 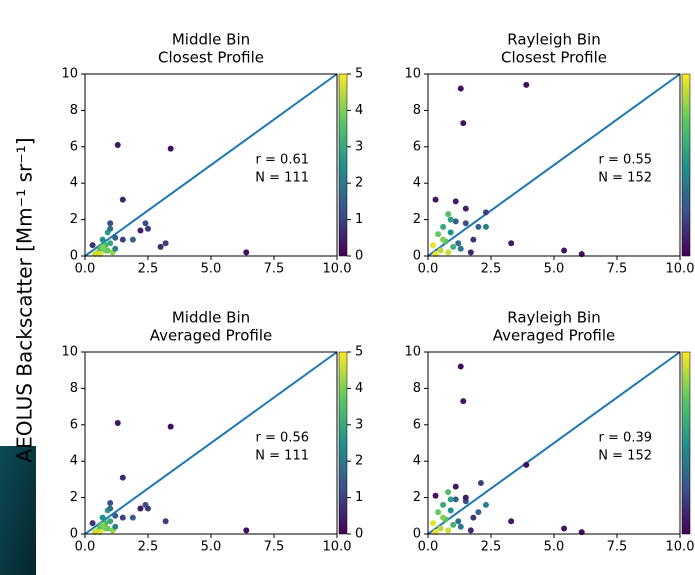 What do you see at coordinates (25, 299) in the screenshot?
I see `y-axis-label: AEOLUS Backscatter [Mm⁻¹ sr⁻¹]` at bounding box center [25, 299].